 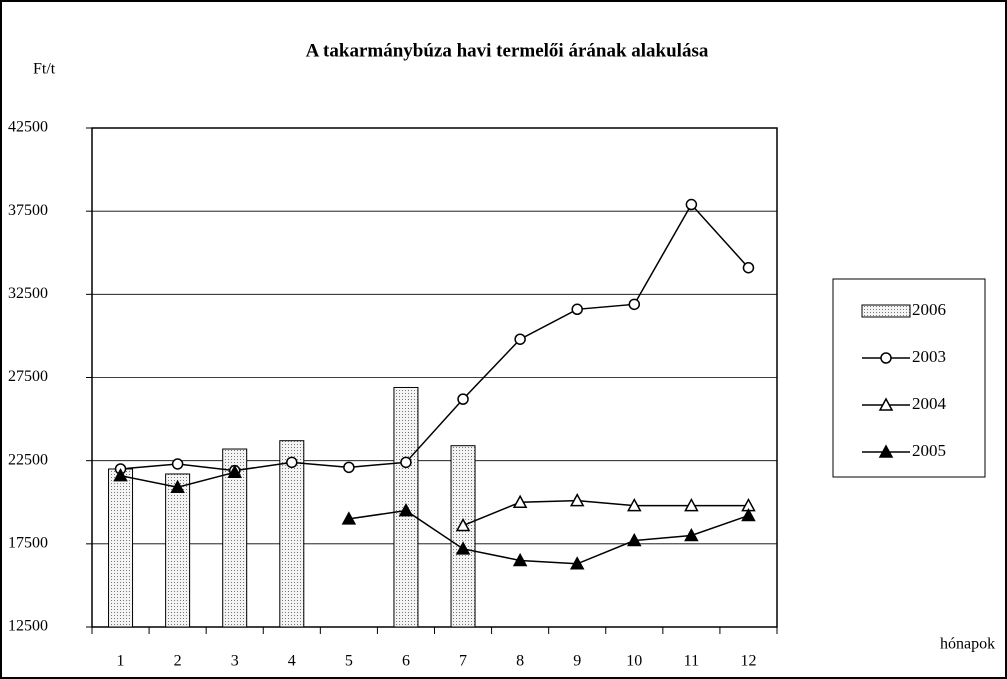 What do you see at coordinates (28, 210) in the screenshot?
I see `y-tick-label: 37500` at bounding box center [28, 210].